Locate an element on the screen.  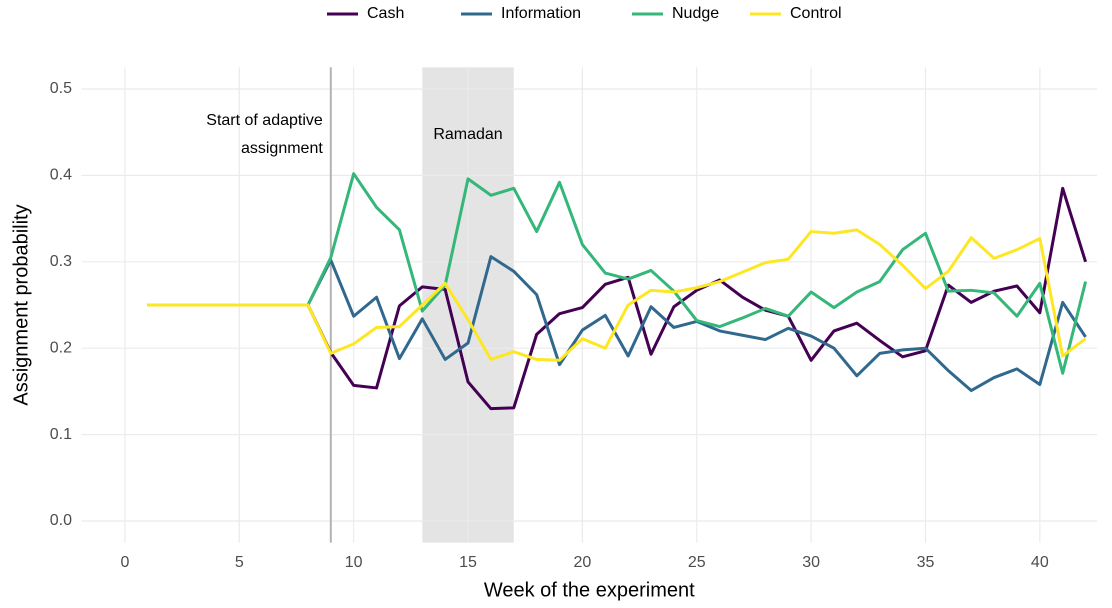
x-tick-label: 15 is located at coordinates (468, 562).